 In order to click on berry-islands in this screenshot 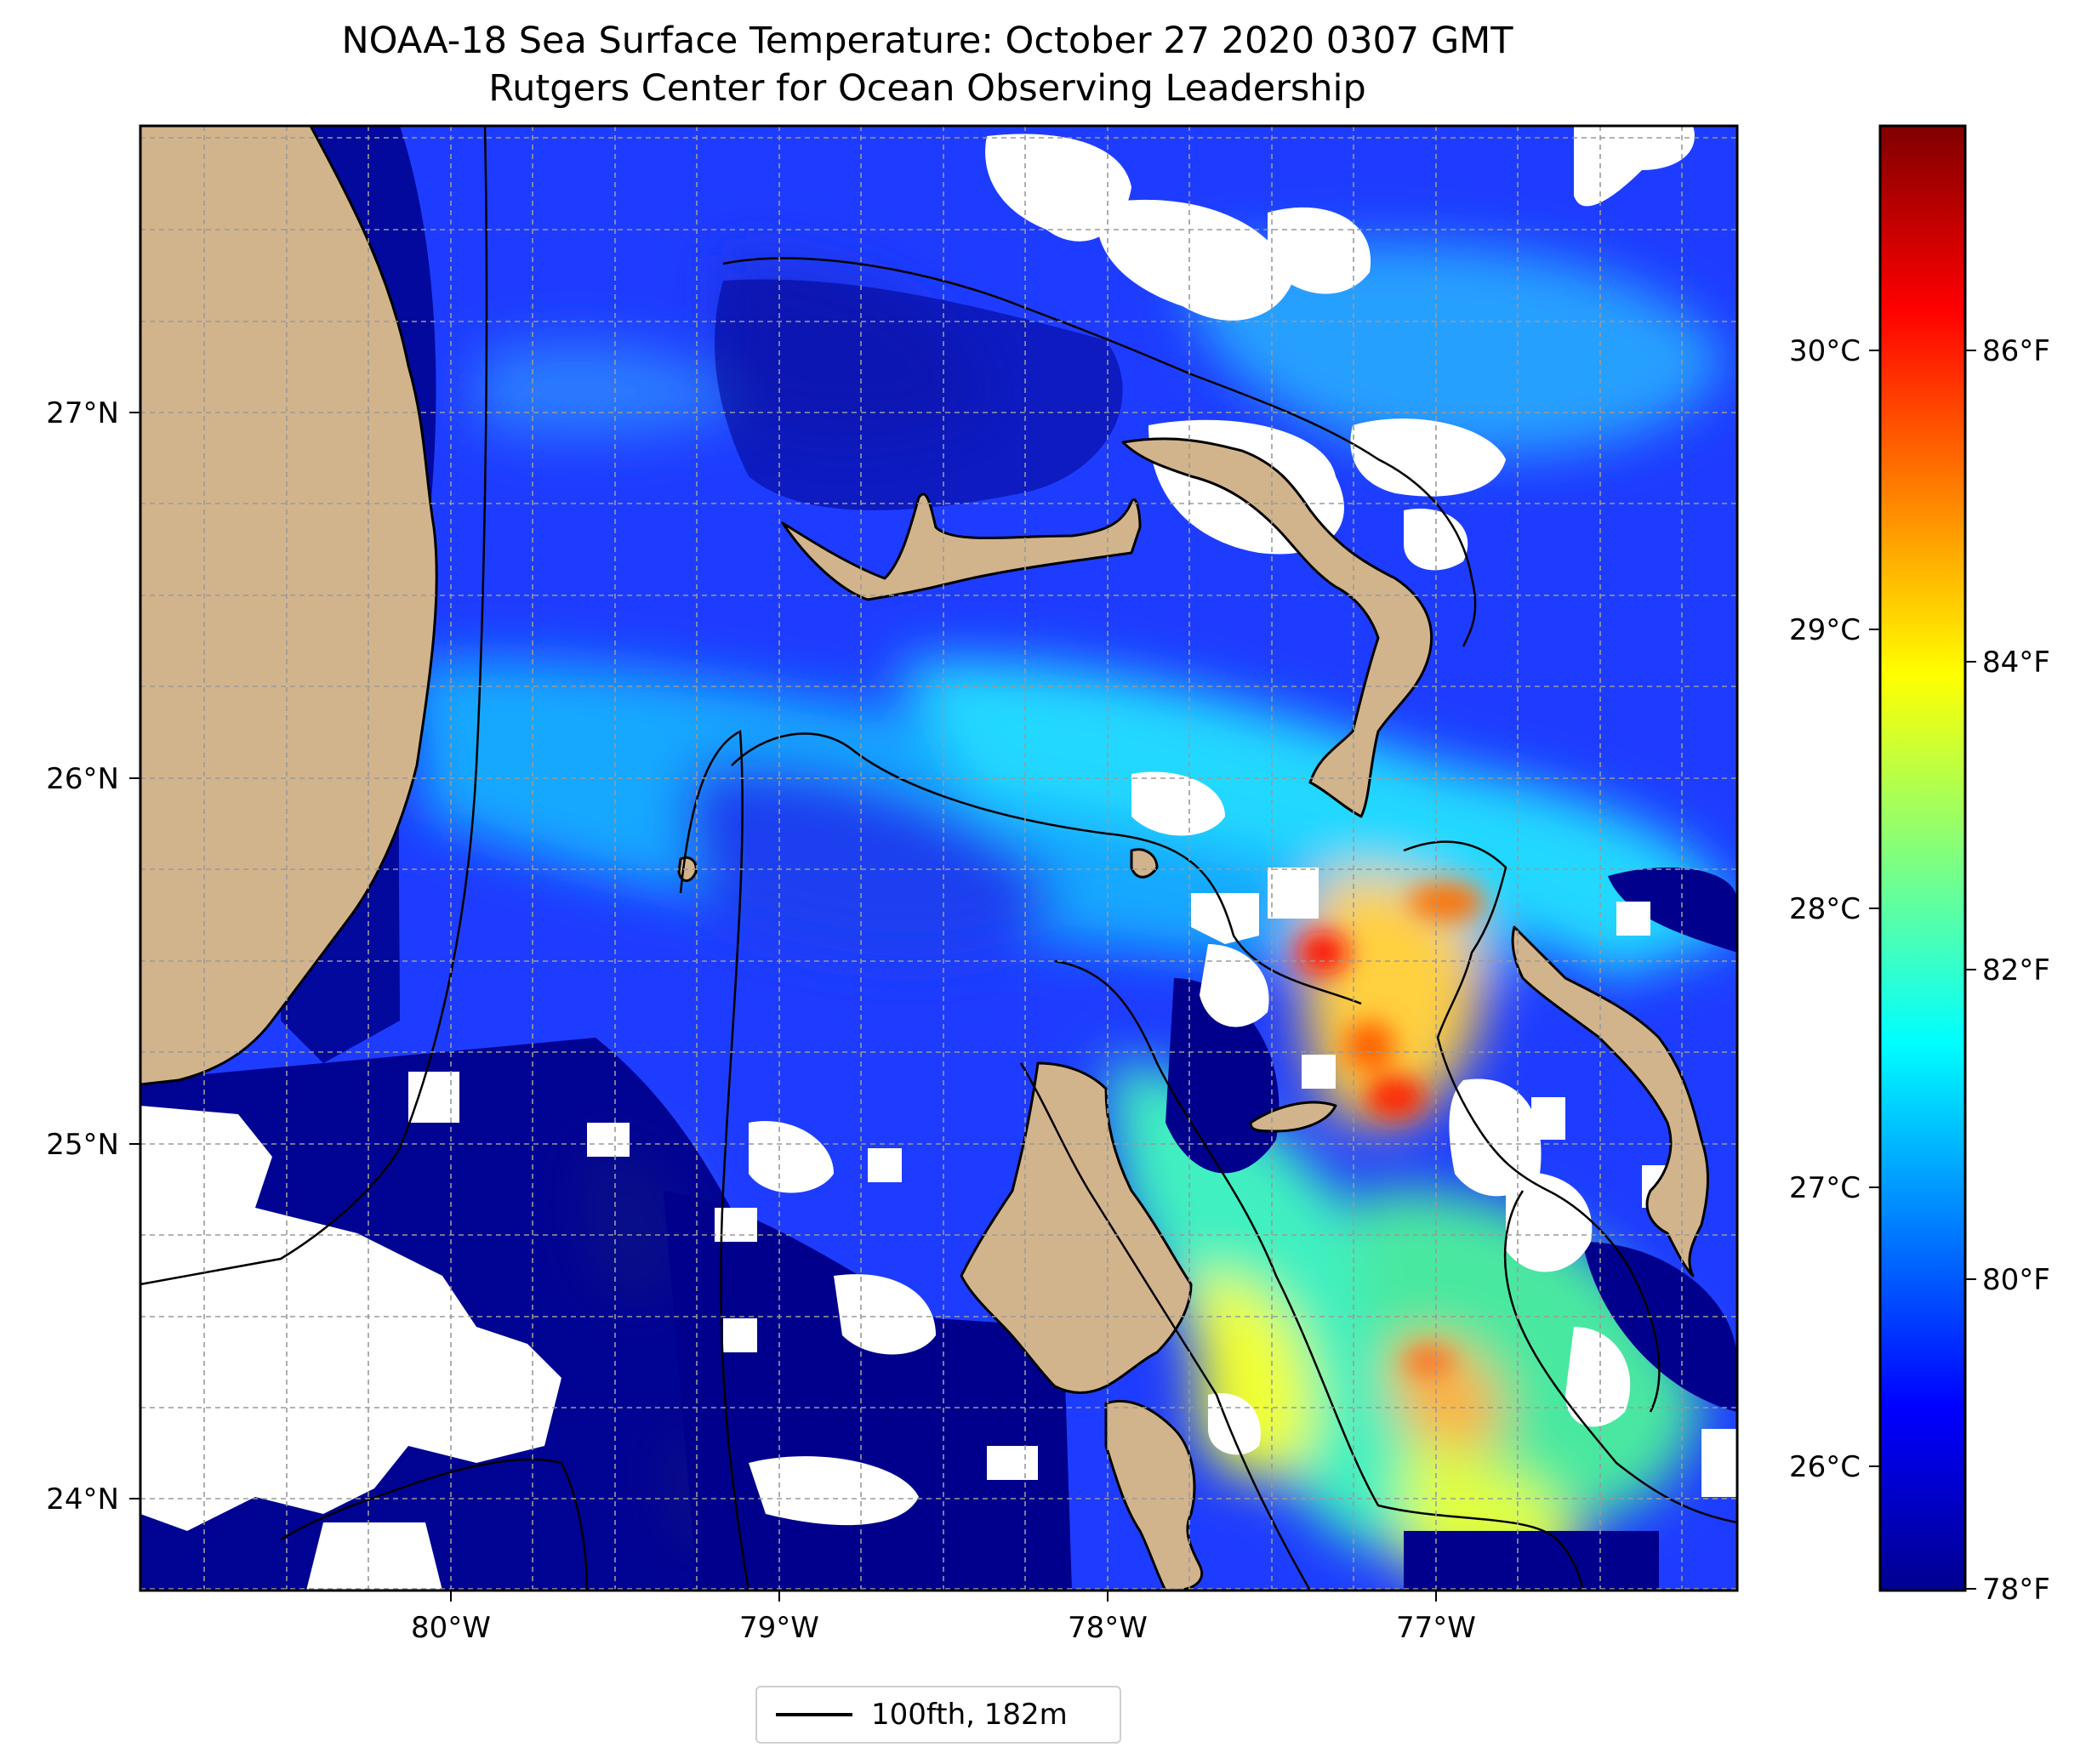, I will do `click(1144, 863)`.